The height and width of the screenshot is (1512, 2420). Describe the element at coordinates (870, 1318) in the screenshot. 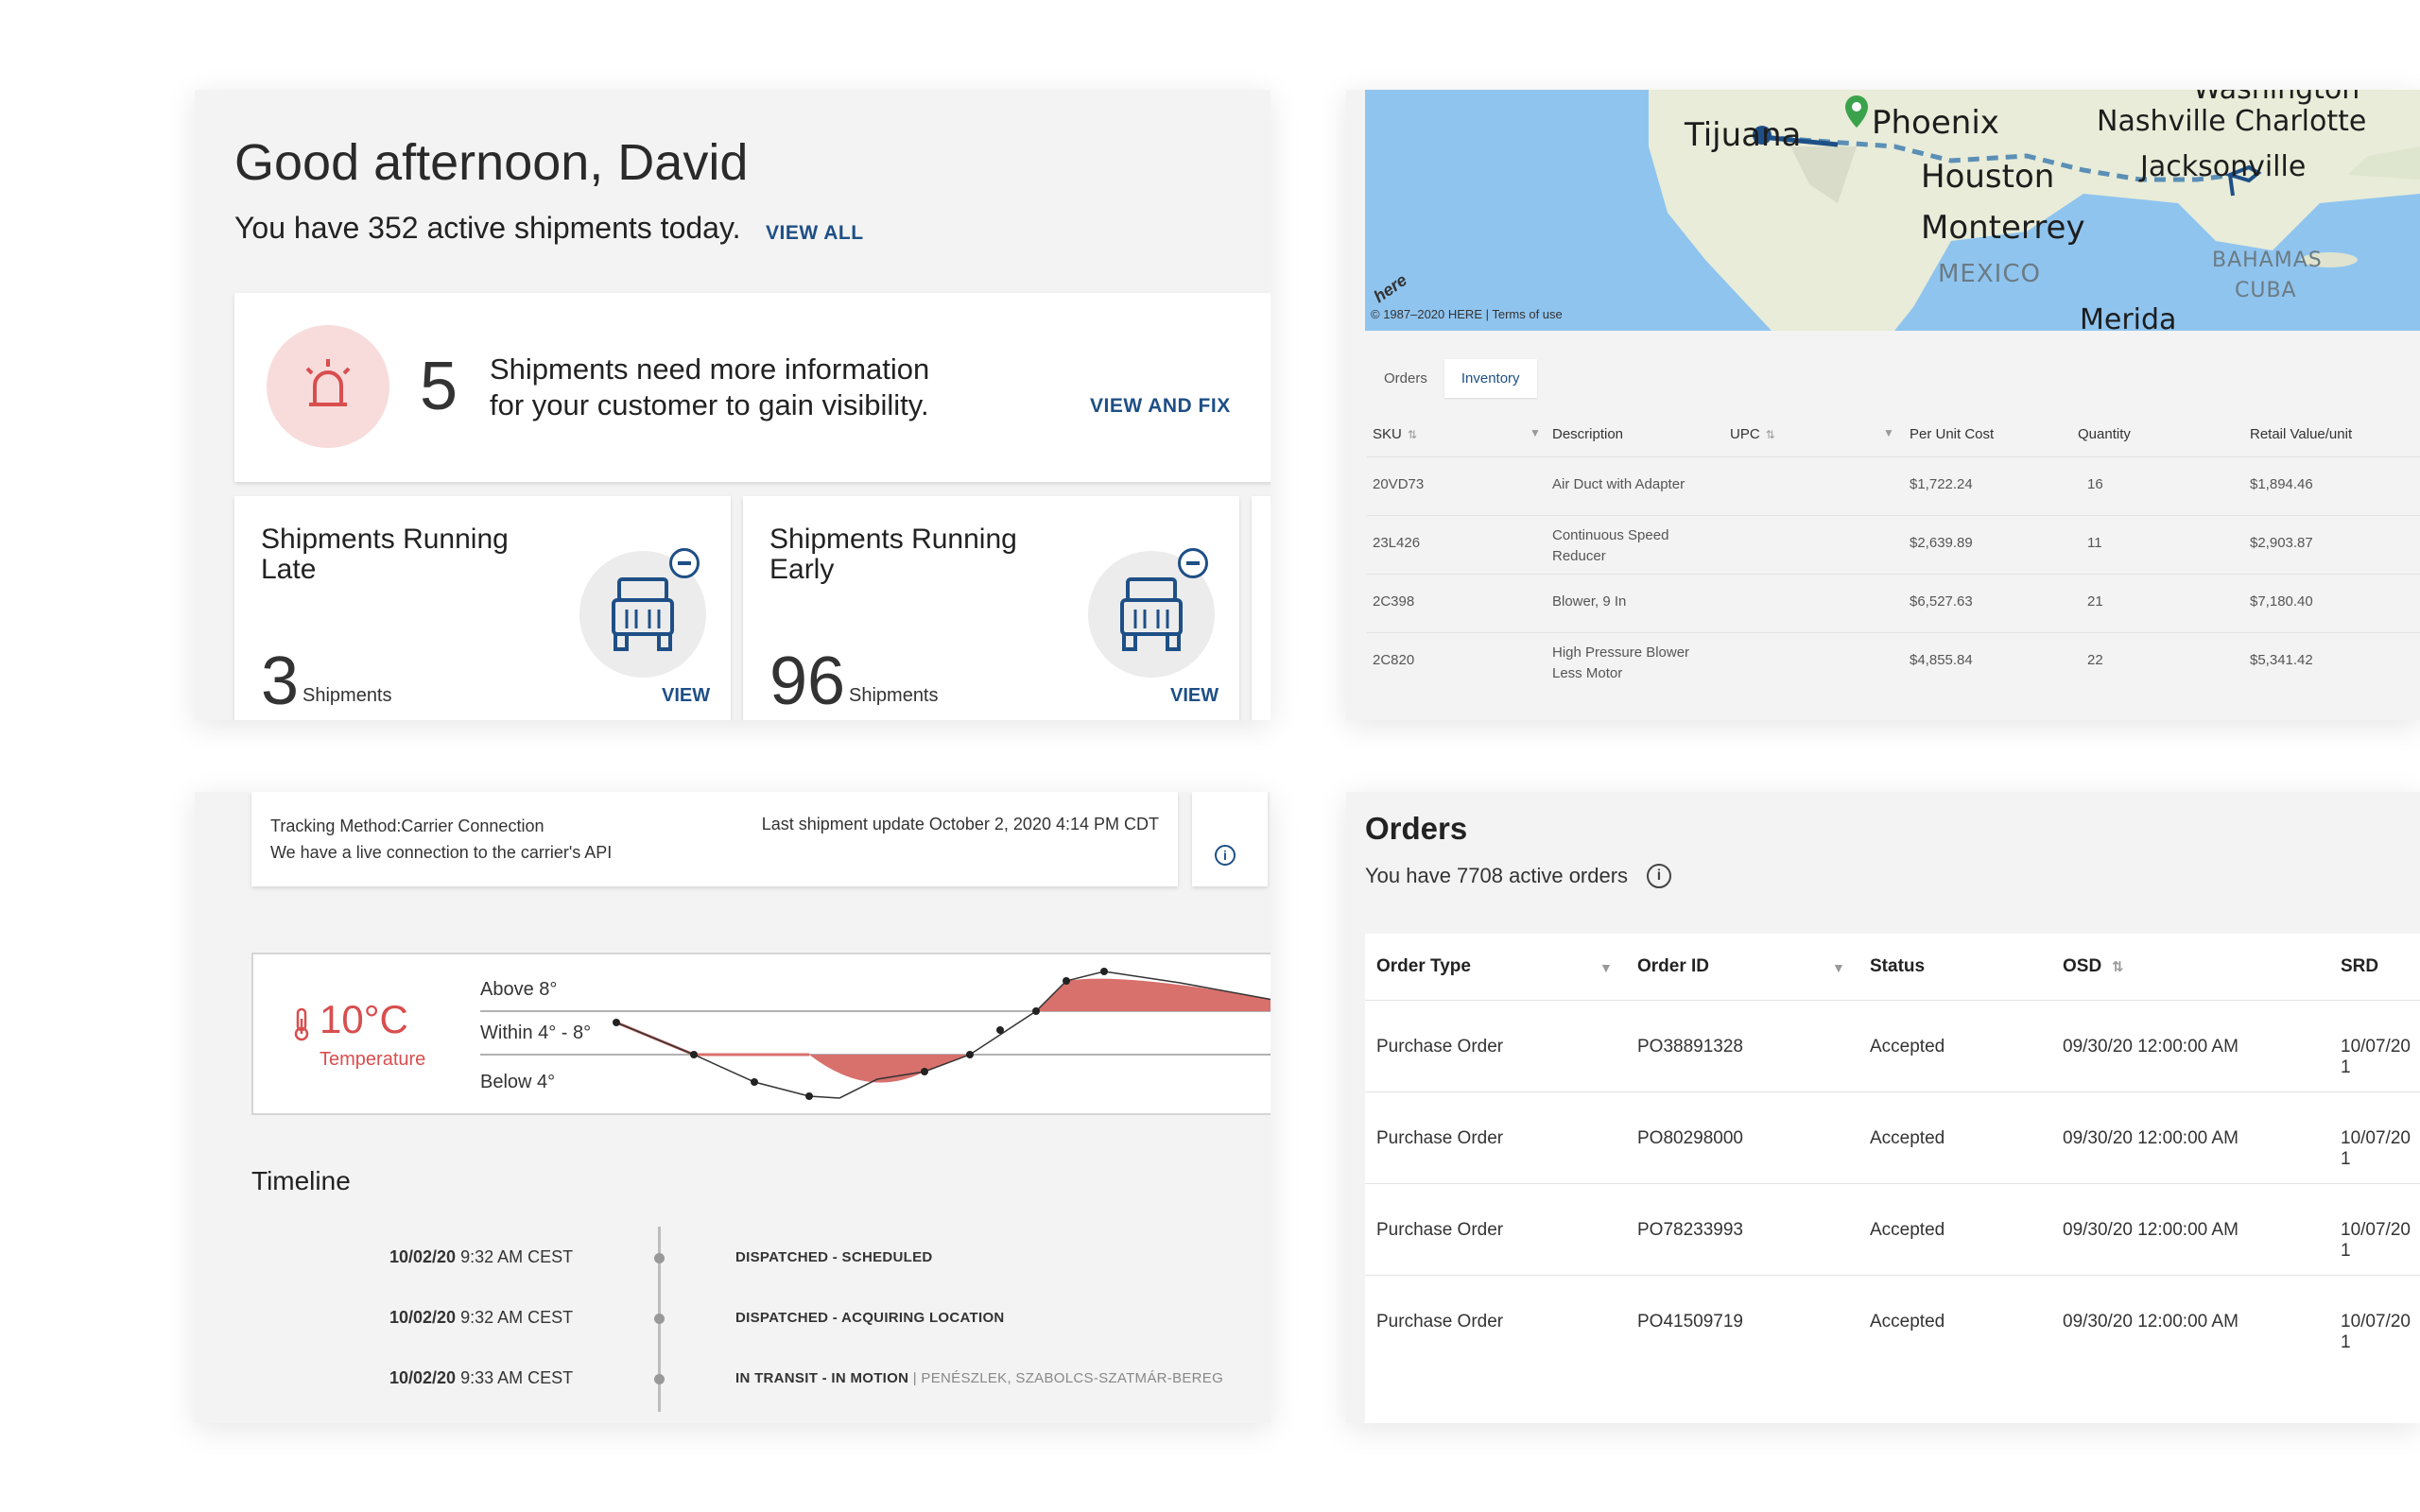

I see `event-status: DISPATCHED - ACQUIRING LOCATION` at that location.